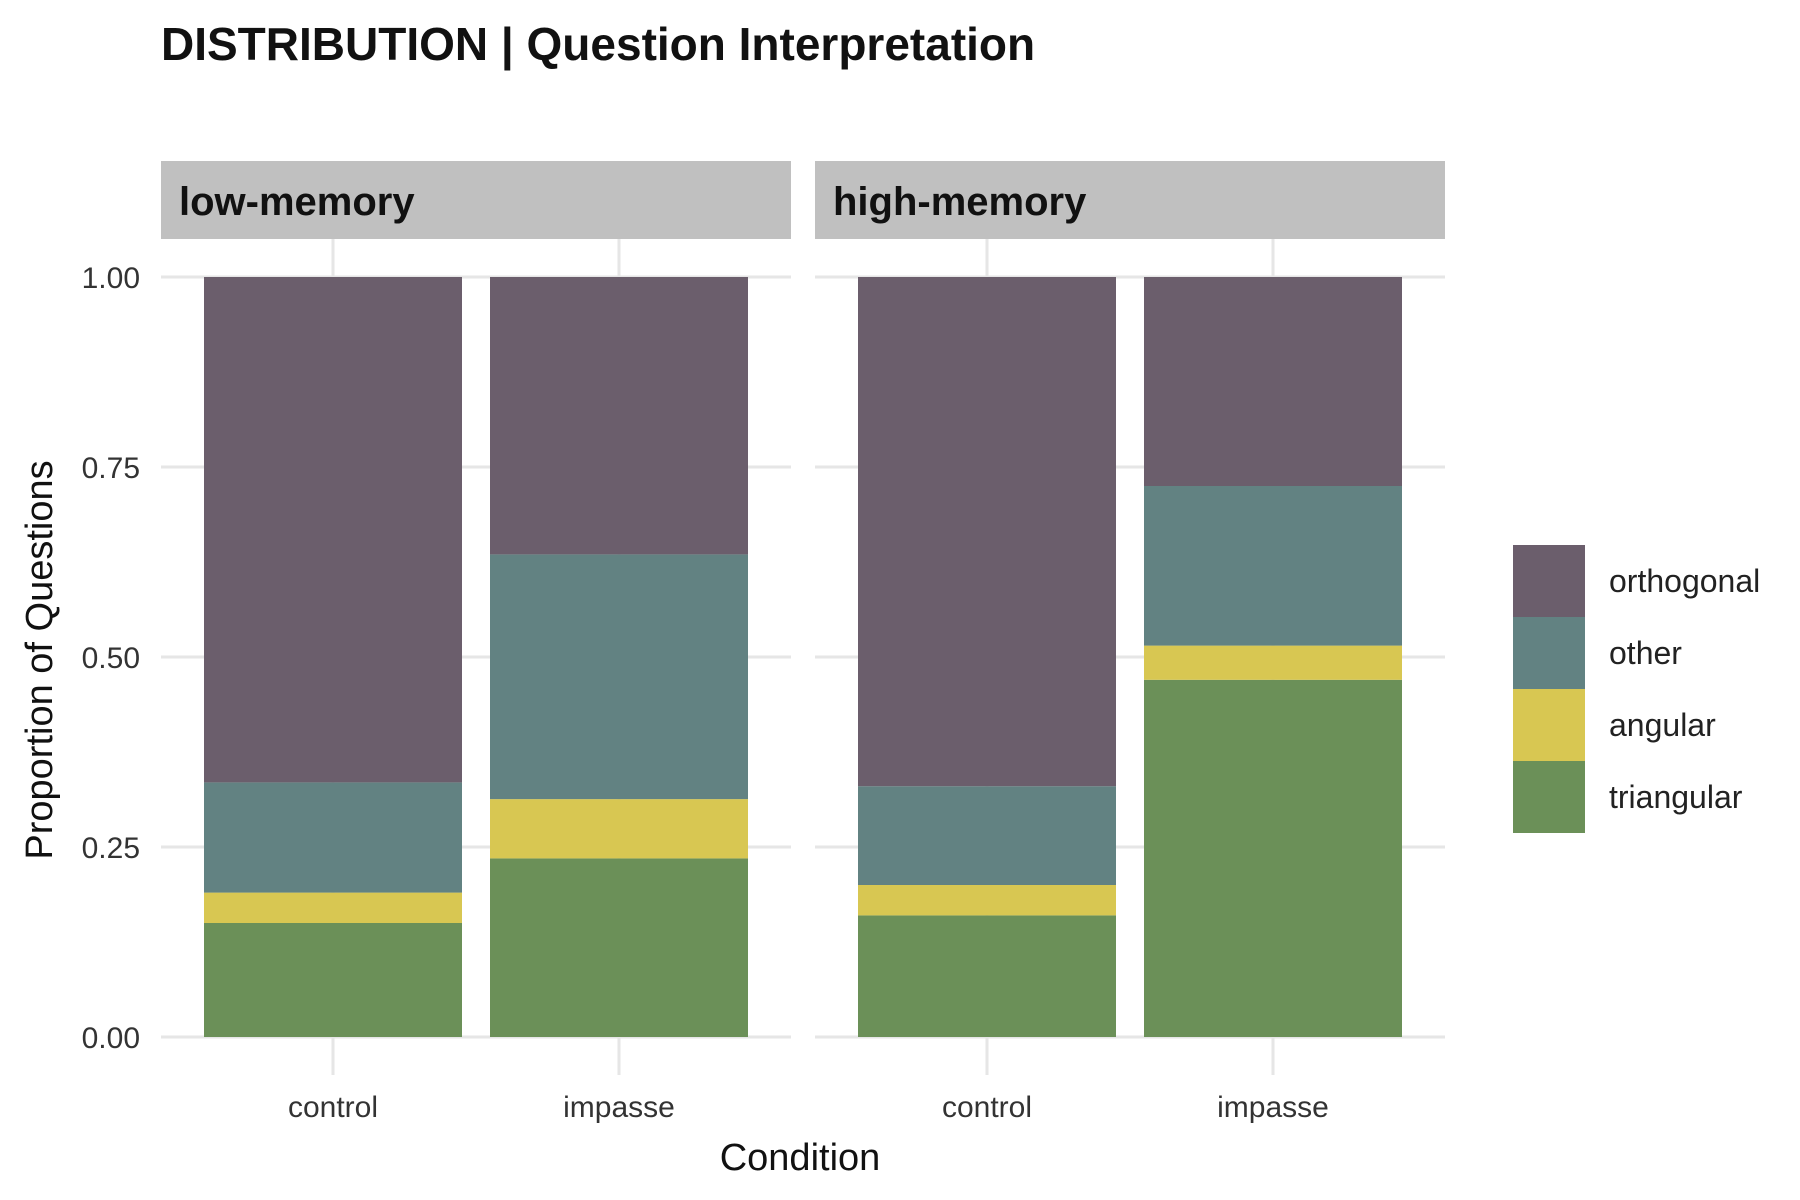 This screenshot has width=1800, height=1200. I want to click on legend-label: other, so click(1645, 653).